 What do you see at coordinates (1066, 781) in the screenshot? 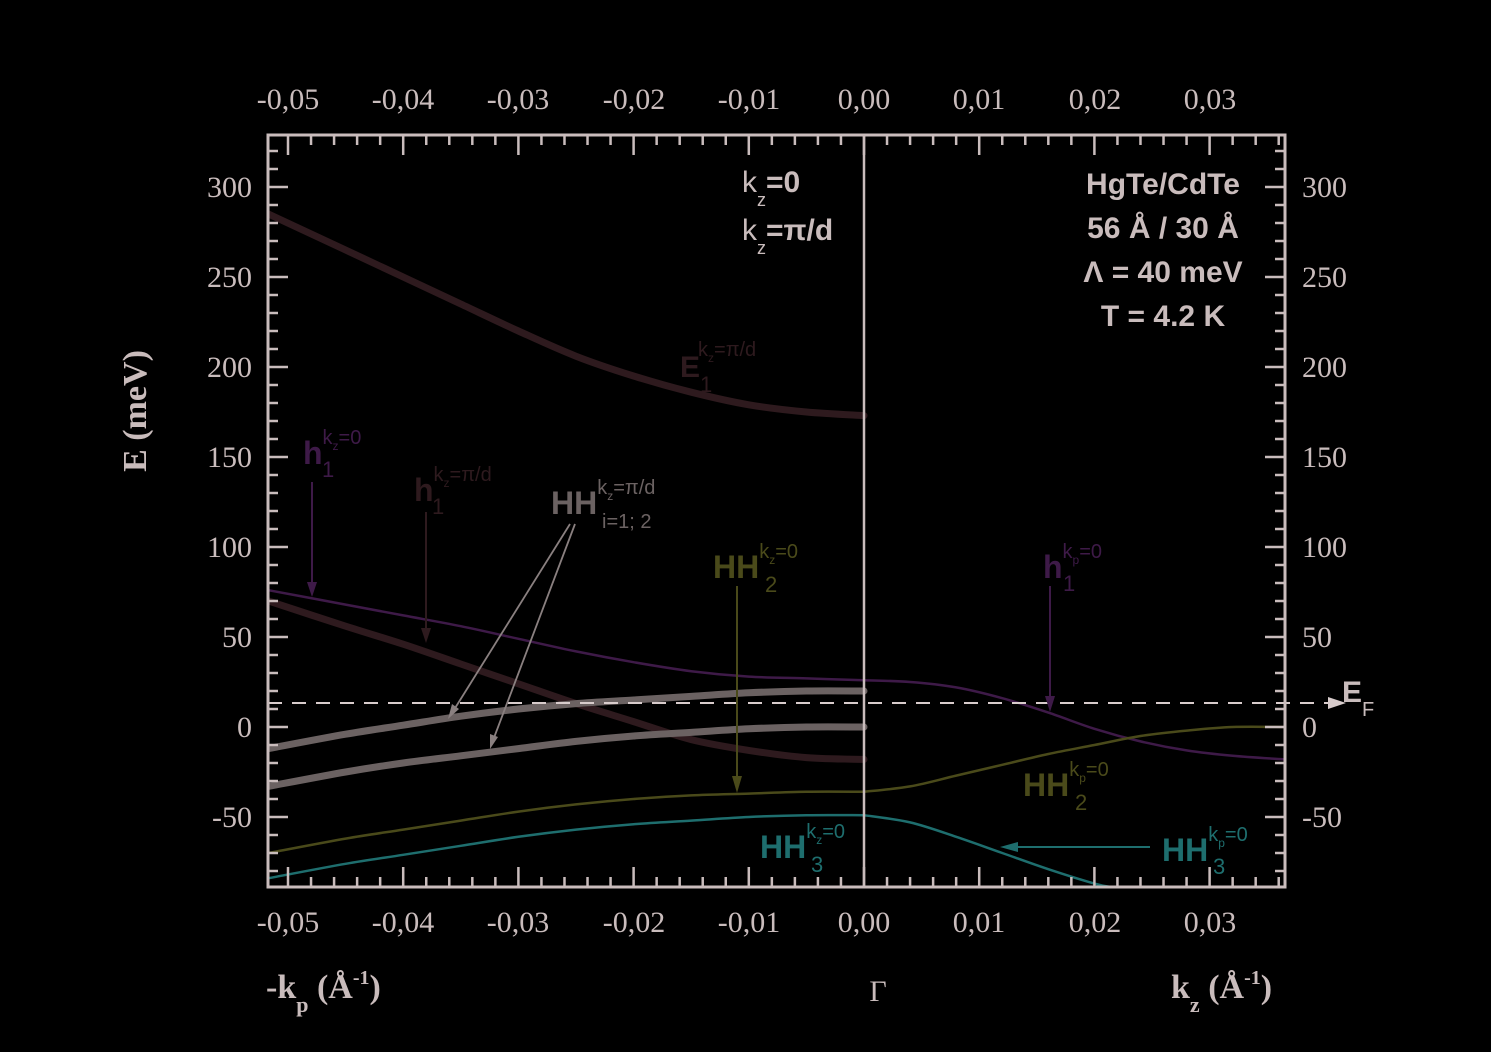
I see `label-HH2-kp0: HHkp=0` at bounding box center [1066, 781].